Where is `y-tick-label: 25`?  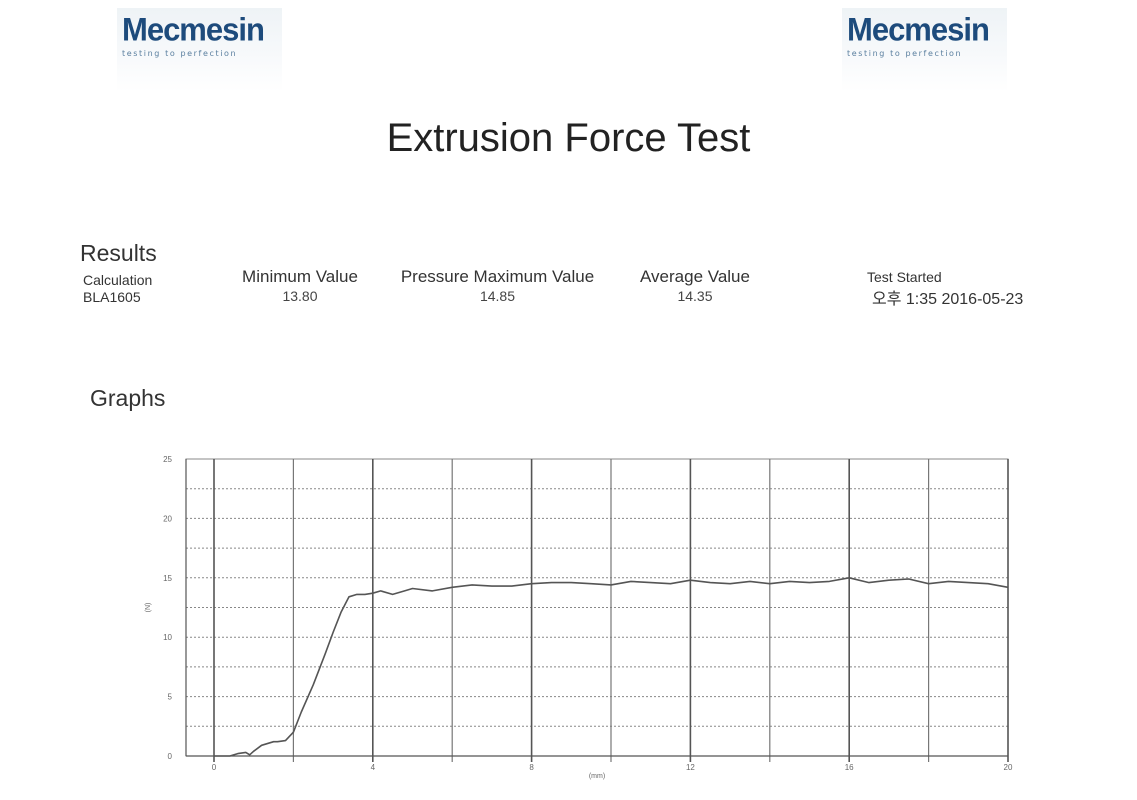 y-tick-label: 25 is located at coordinates (167, 459).